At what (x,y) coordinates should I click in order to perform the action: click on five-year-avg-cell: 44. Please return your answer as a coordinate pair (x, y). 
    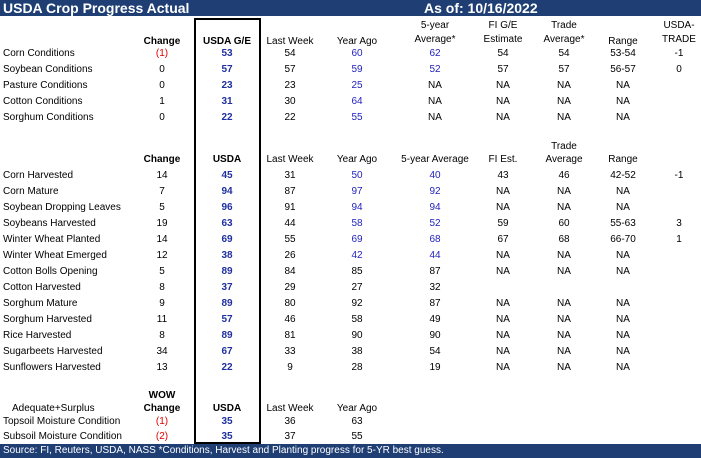
    Looking at the image, I should click on (435, 255).